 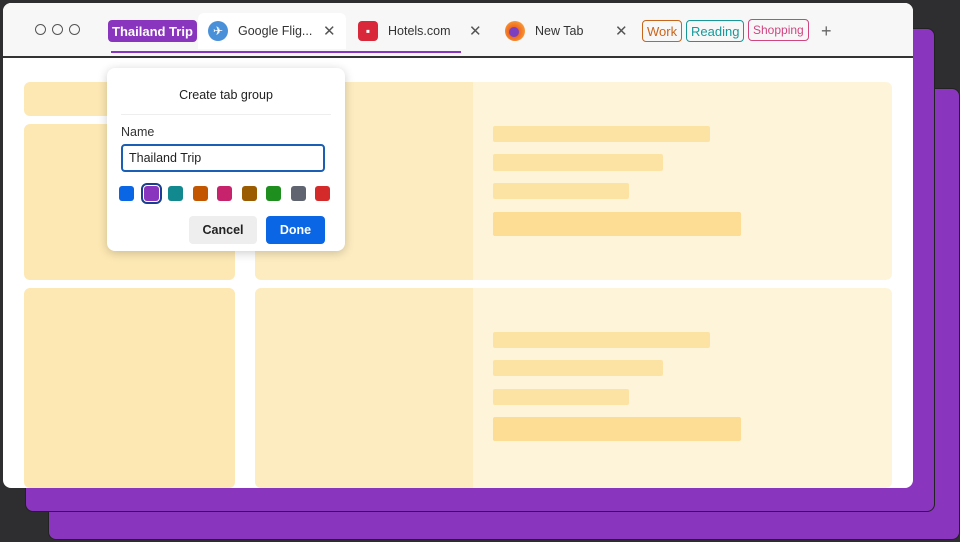 What do you see at coordinates (138, 132) in the screenshot?
I see `name-label: Name` at bounding box center [138, 132].